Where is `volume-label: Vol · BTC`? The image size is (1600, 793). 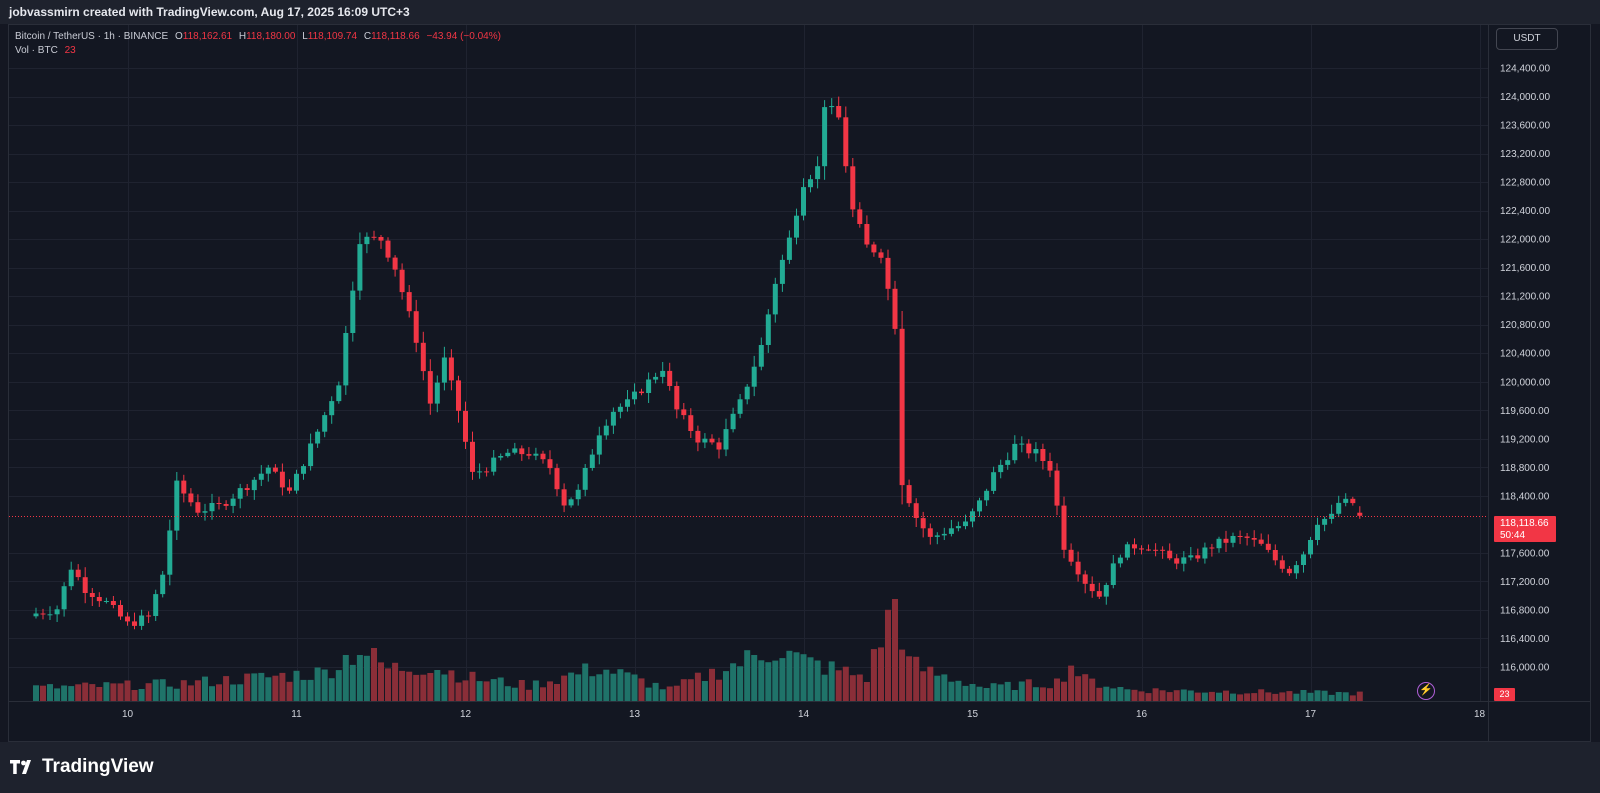 volume-label: Vol · BTC is located at coordinates (36, 50).